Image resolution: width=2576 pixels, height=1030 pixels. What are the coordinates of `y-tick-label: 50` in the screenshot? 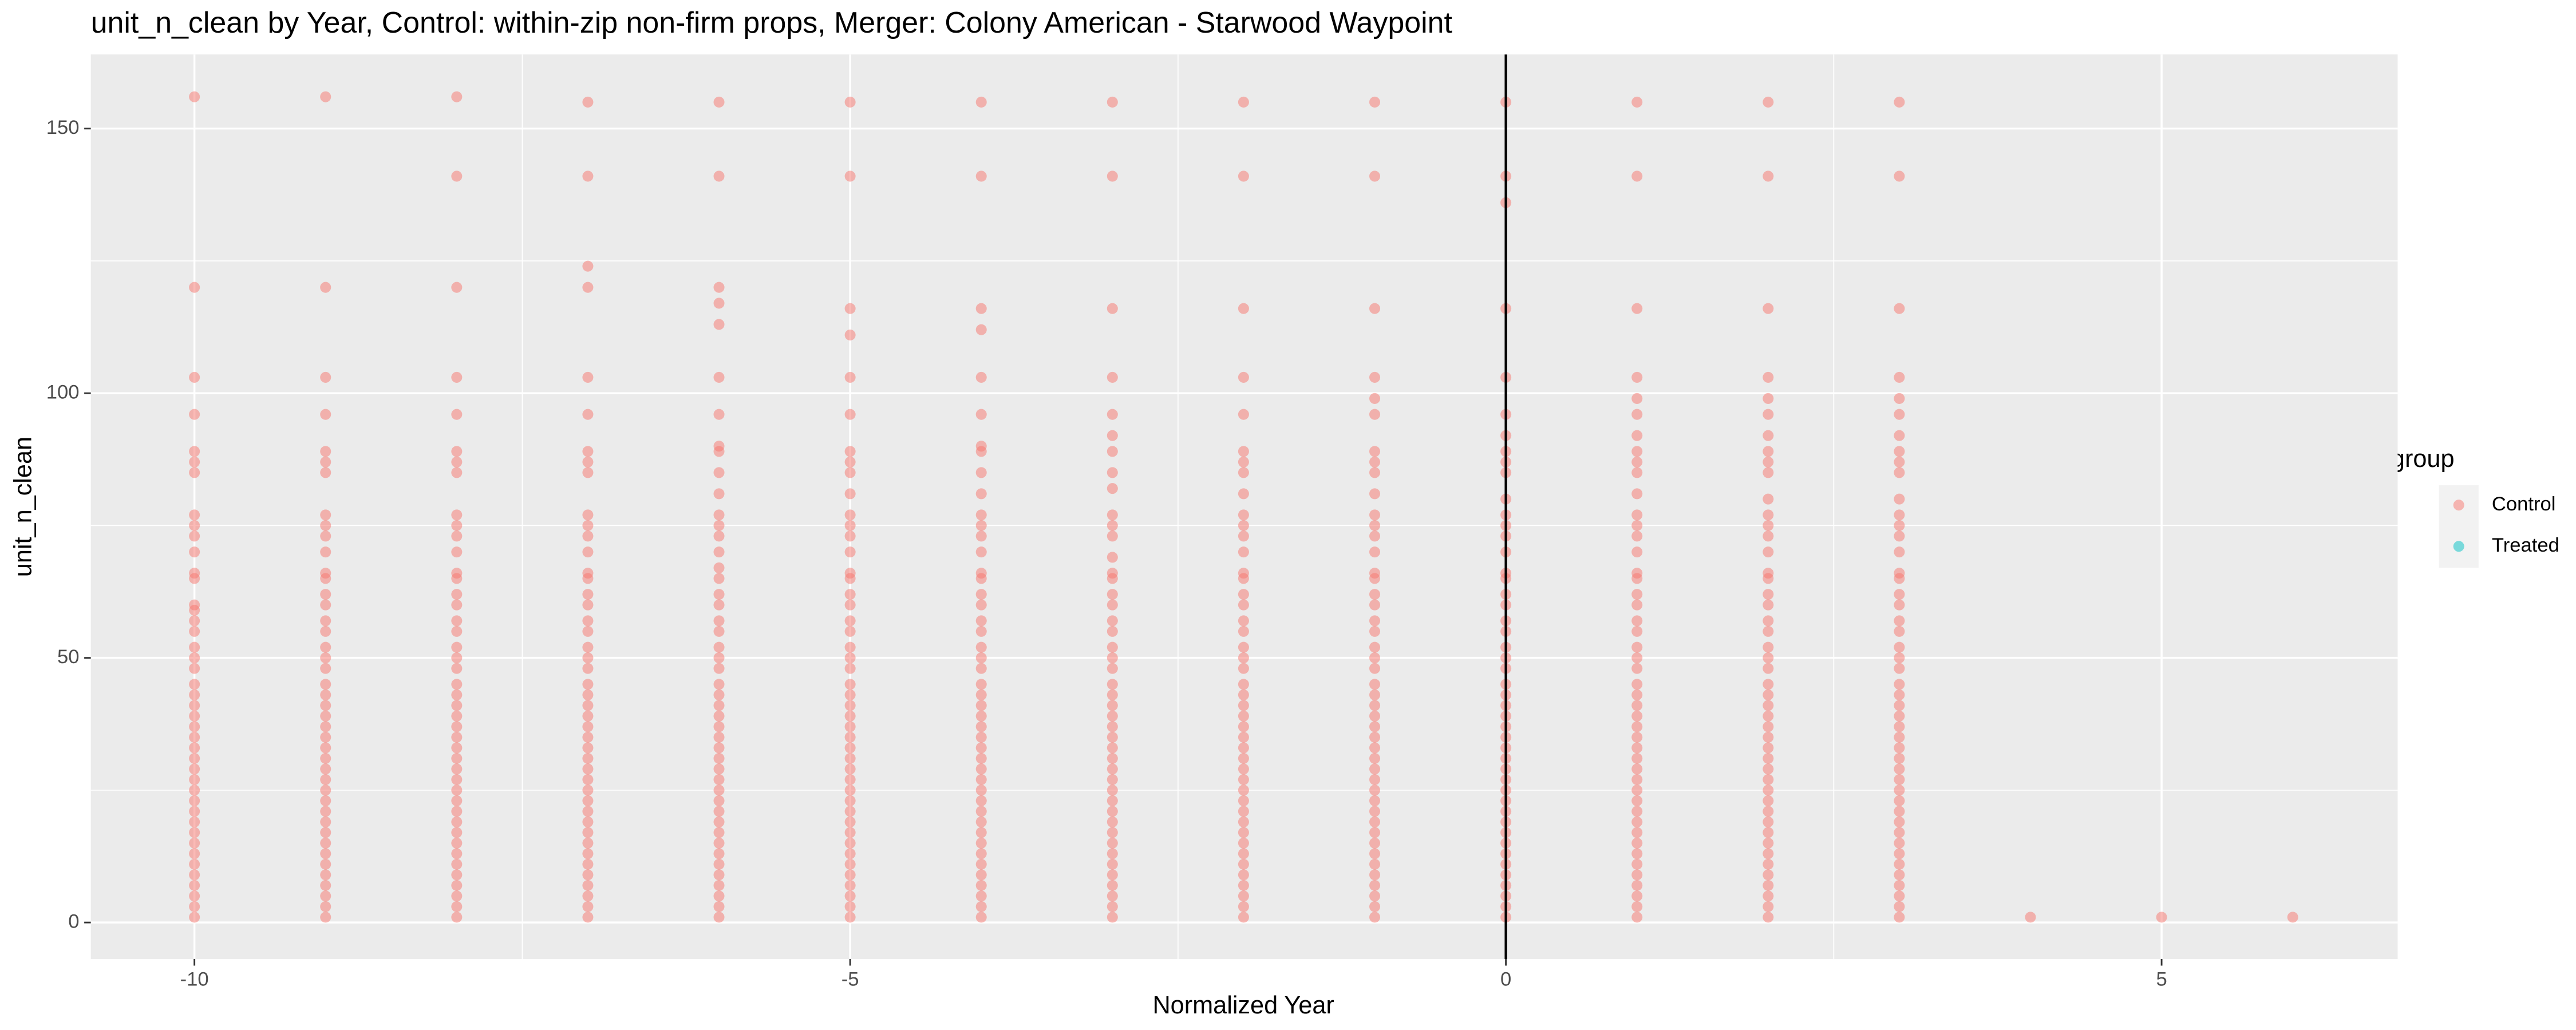 It's located at (68, 657).